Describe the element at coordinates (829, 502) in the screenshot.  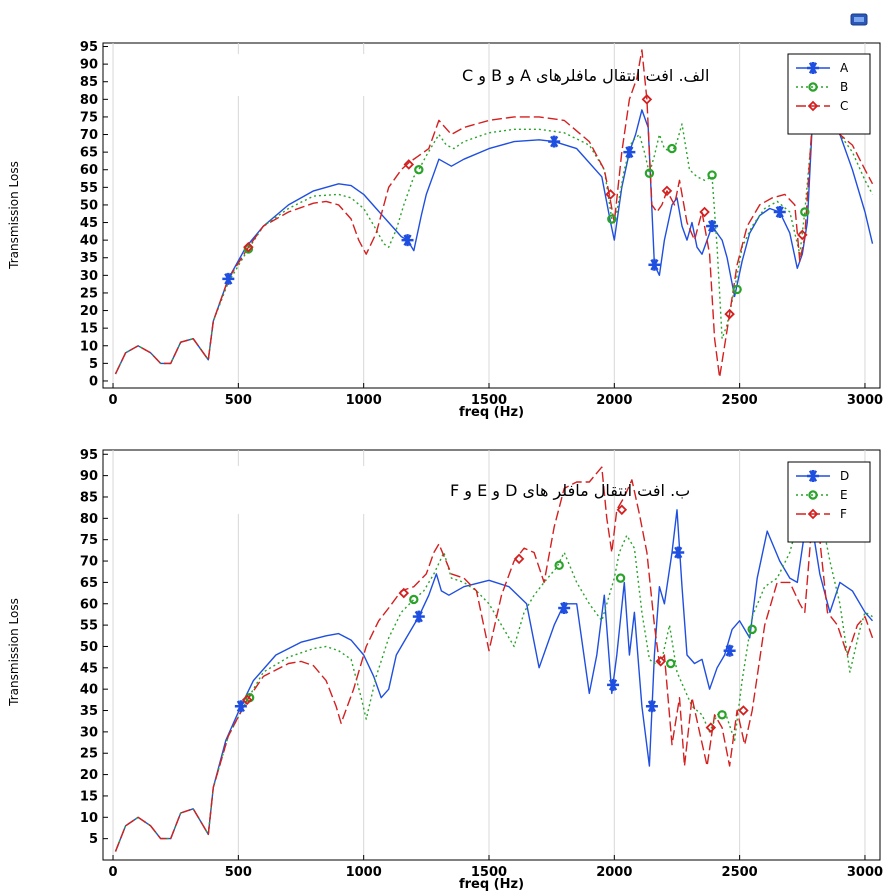
I see `legend: DEF` at that location.